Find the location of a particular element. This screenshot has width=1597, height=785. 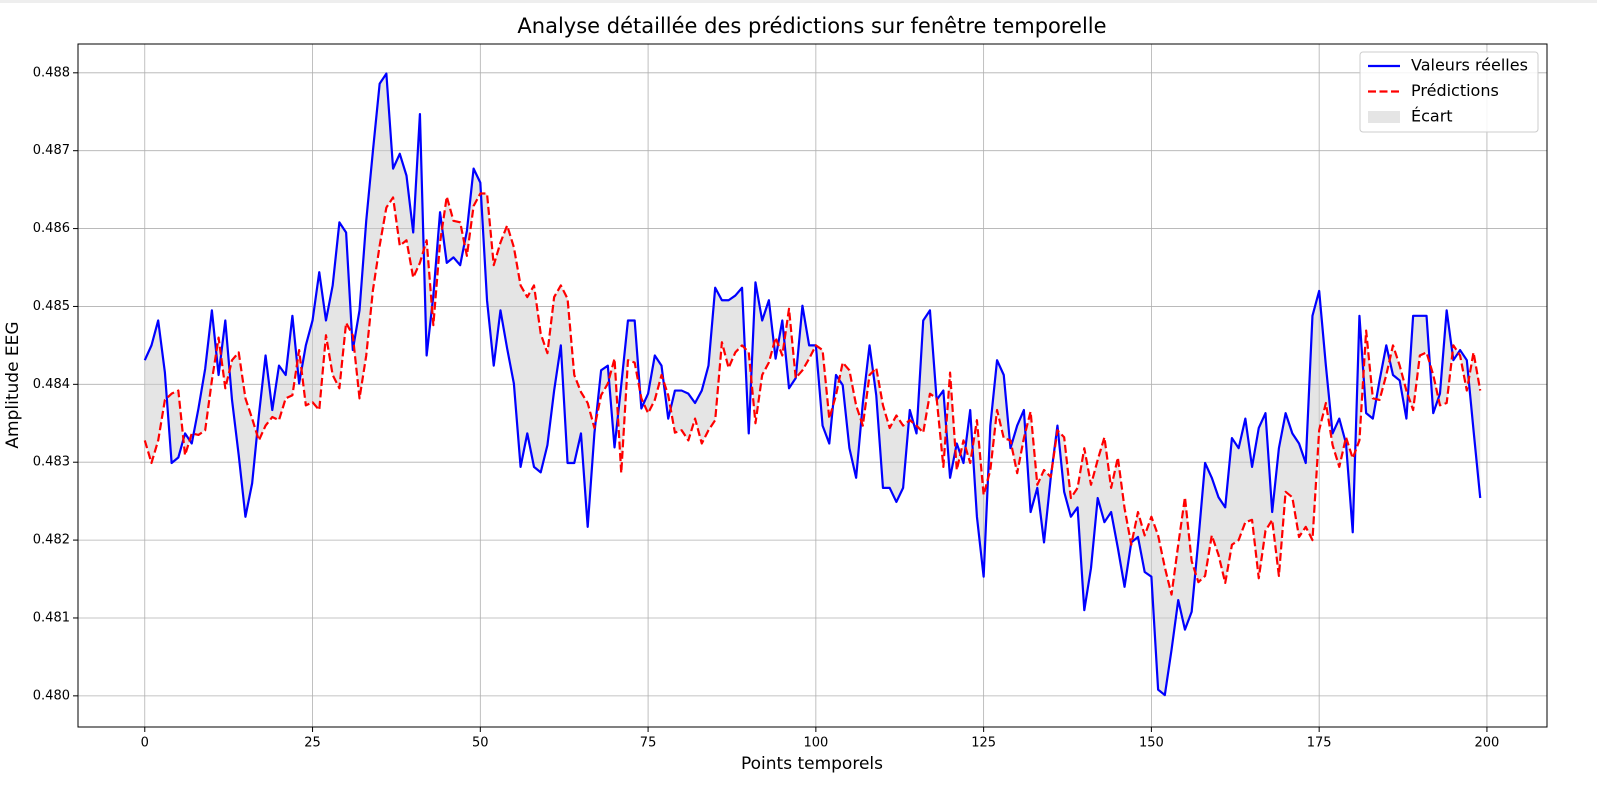

legend-swatch is located at coordinates (1384, 117).